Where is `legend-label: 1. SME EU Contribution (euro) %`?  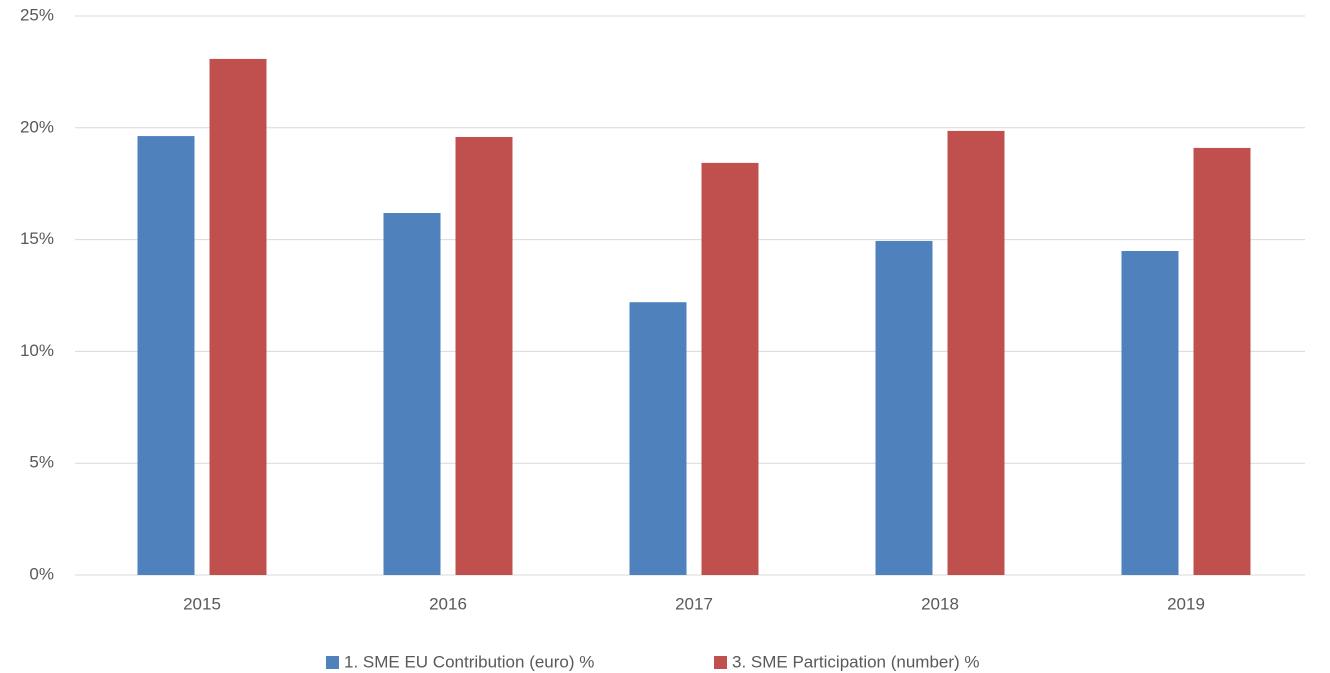 legend-label: 1. SME EU Contribution (euro) % is located at coordinates (469, 661).